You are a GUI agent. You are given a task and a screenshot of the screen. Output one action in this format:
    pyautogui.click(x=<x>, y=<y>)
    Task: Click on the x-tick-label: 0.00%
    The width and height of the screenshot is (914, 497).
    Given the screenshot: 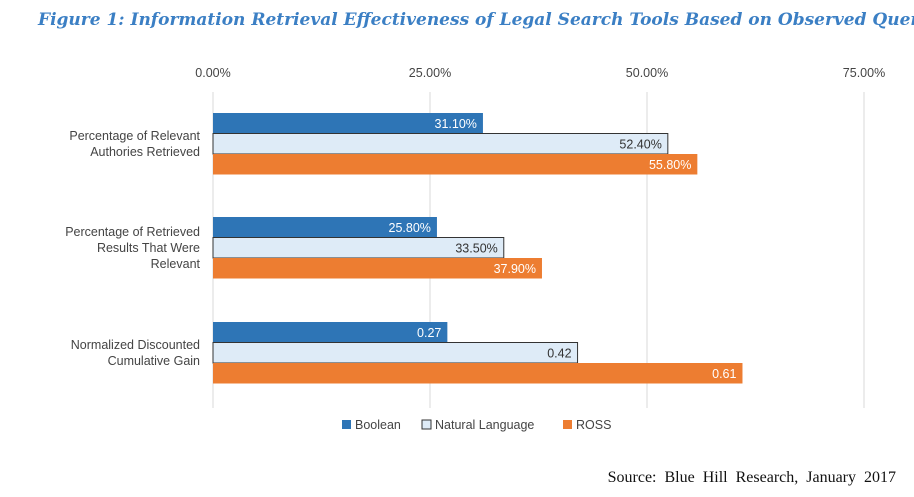 What is the action you would take?
    pyautogui.click(x=212, y=73)
    